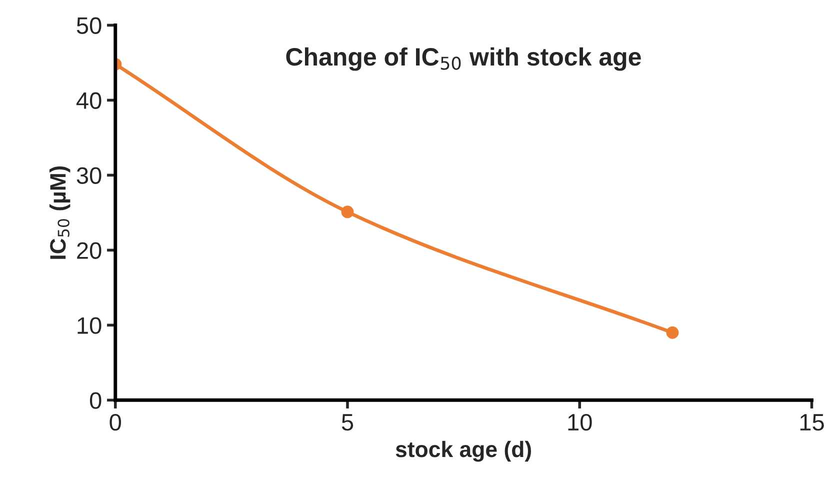  Describe the element at coordinates (463, 59) in the screenshot. I see `text: Change of IC$_{50}$ with stock age` at that location.